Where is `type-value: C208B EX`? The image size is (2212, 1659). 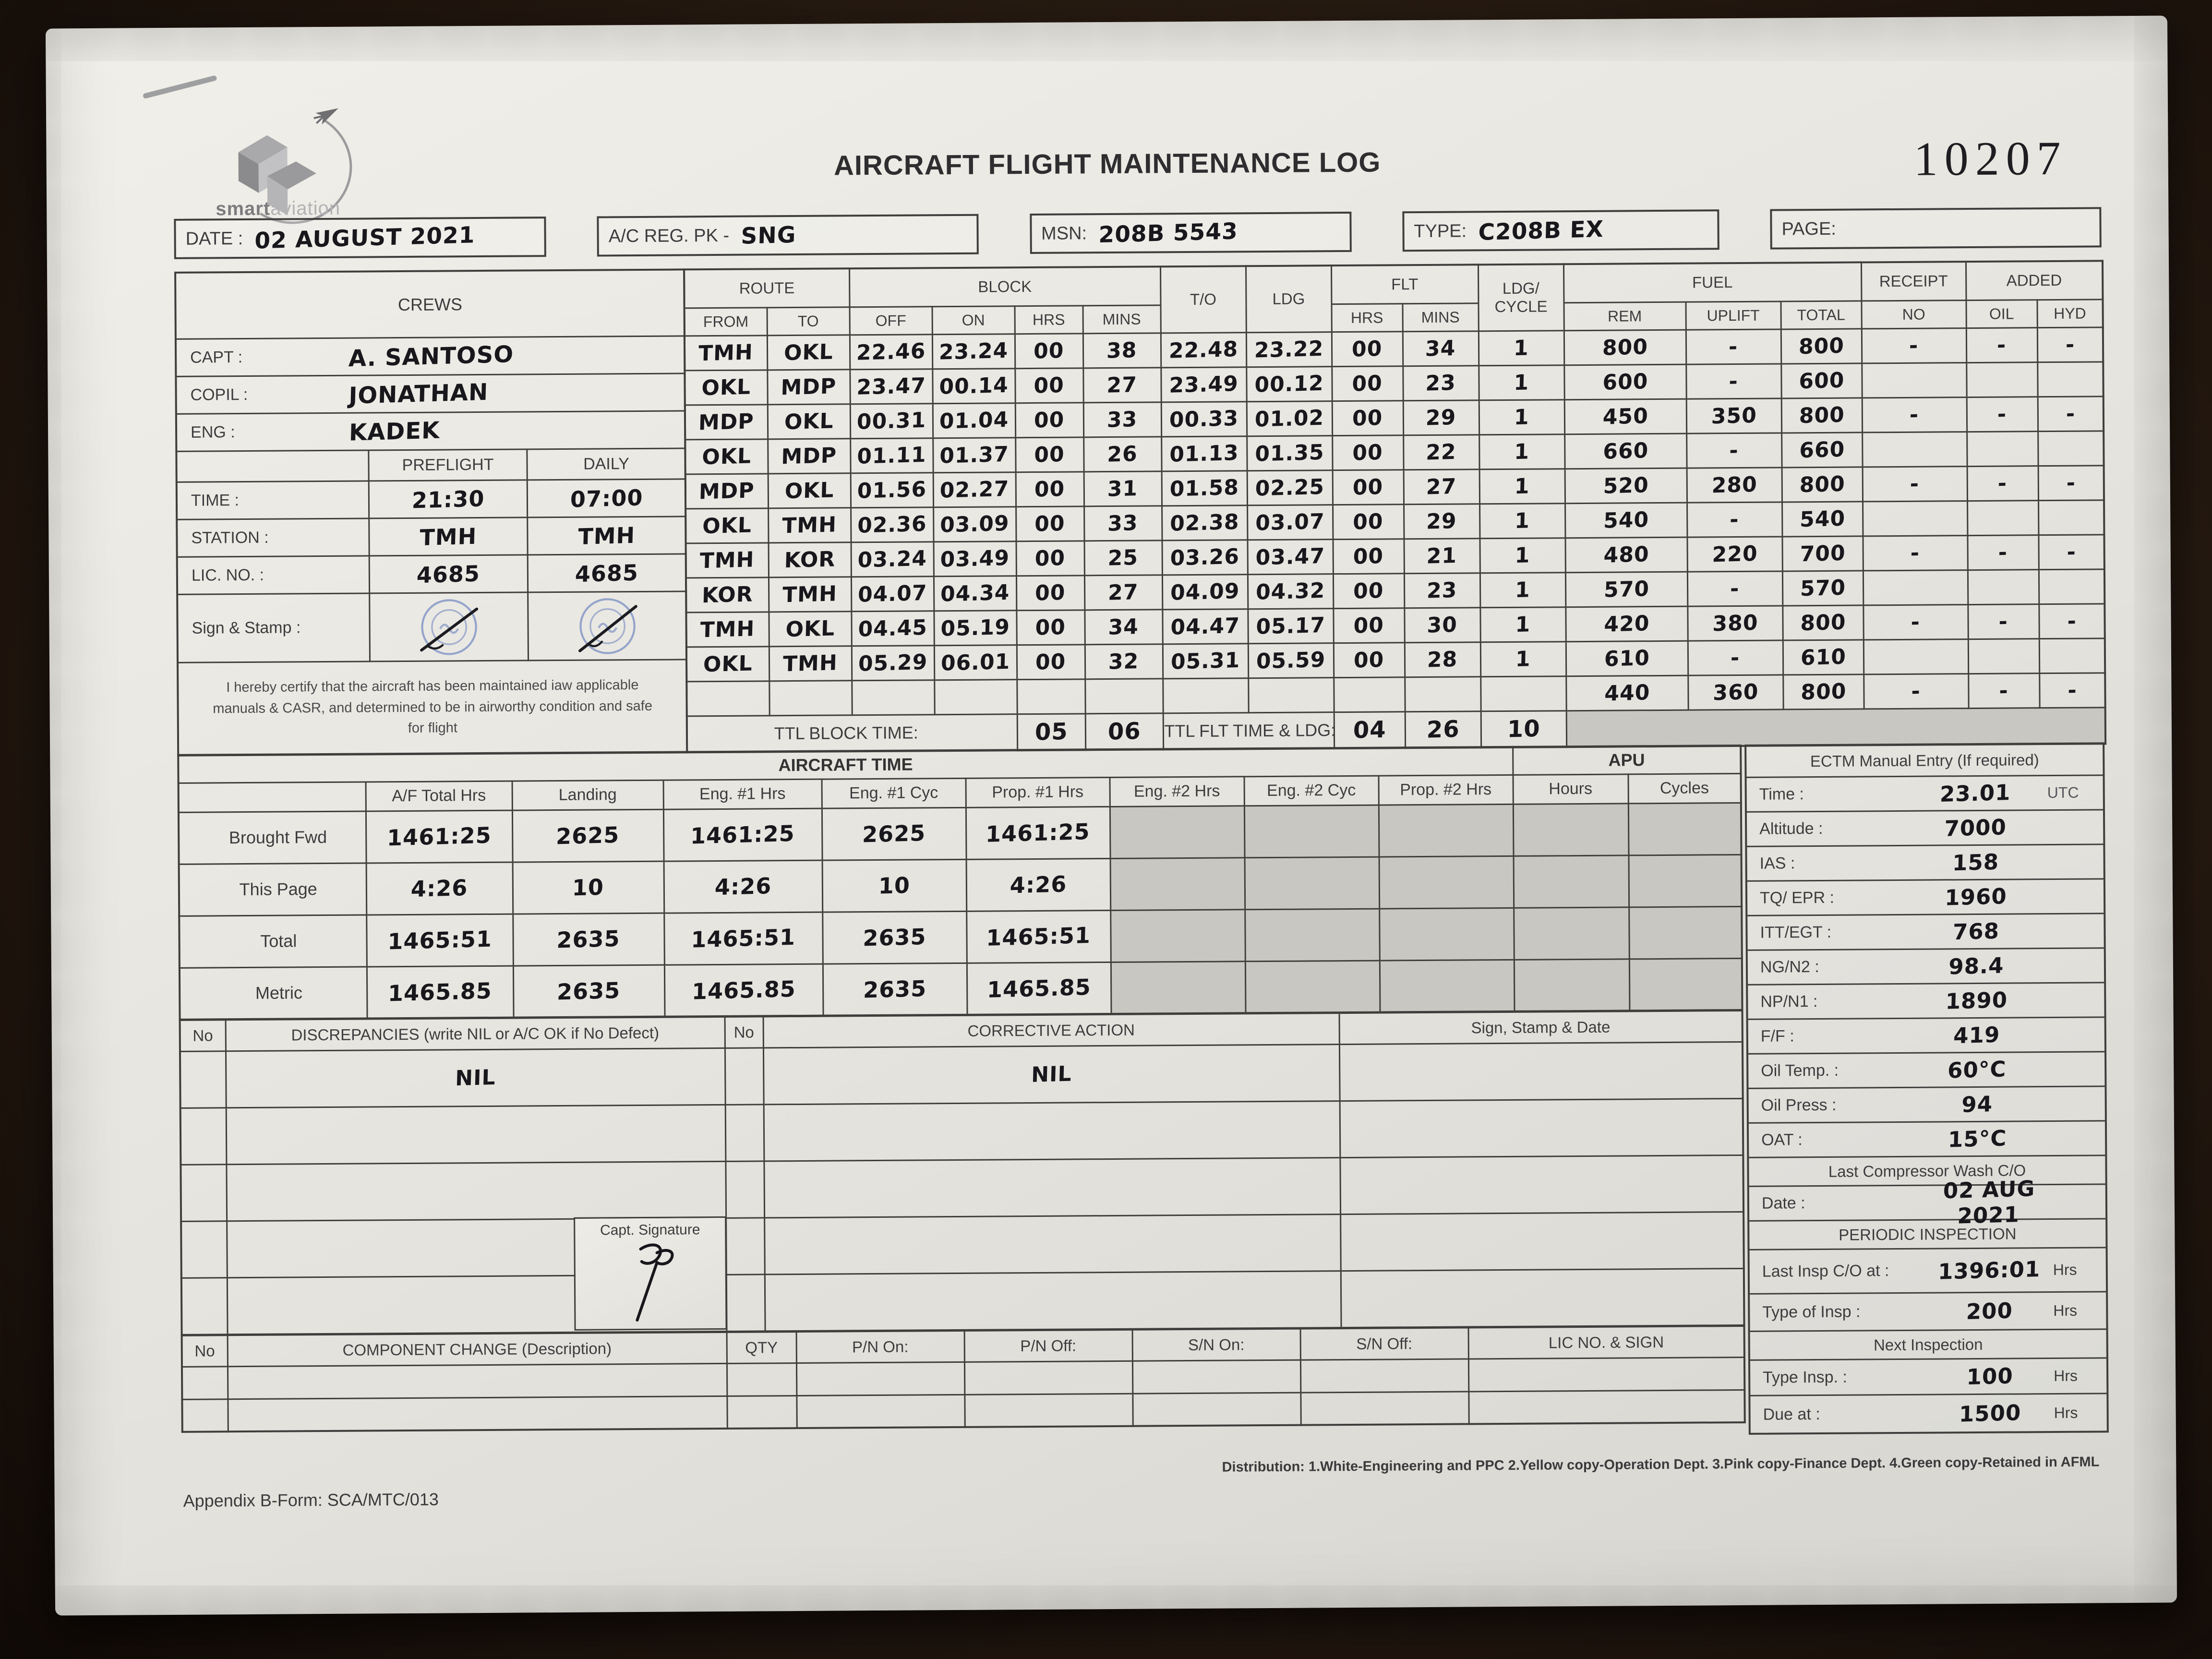
type-value: C208B EX is located at coordinates (1541, 231).